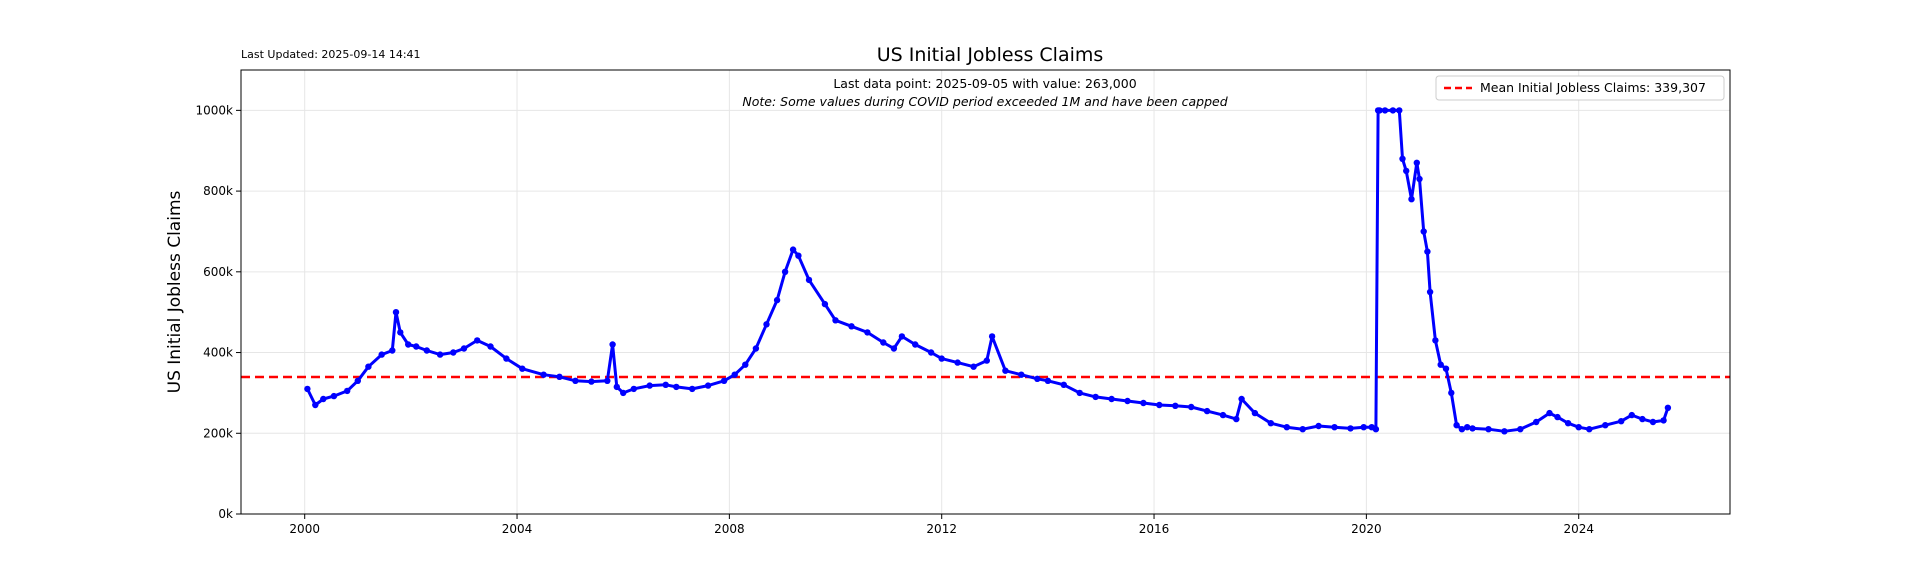  What do you see at coordinates (1593, 87) in the screenshot?
I see `legend-mean-label: Mean Initial Jobless Claims: 339,307` at bounding box center [1593, 87].